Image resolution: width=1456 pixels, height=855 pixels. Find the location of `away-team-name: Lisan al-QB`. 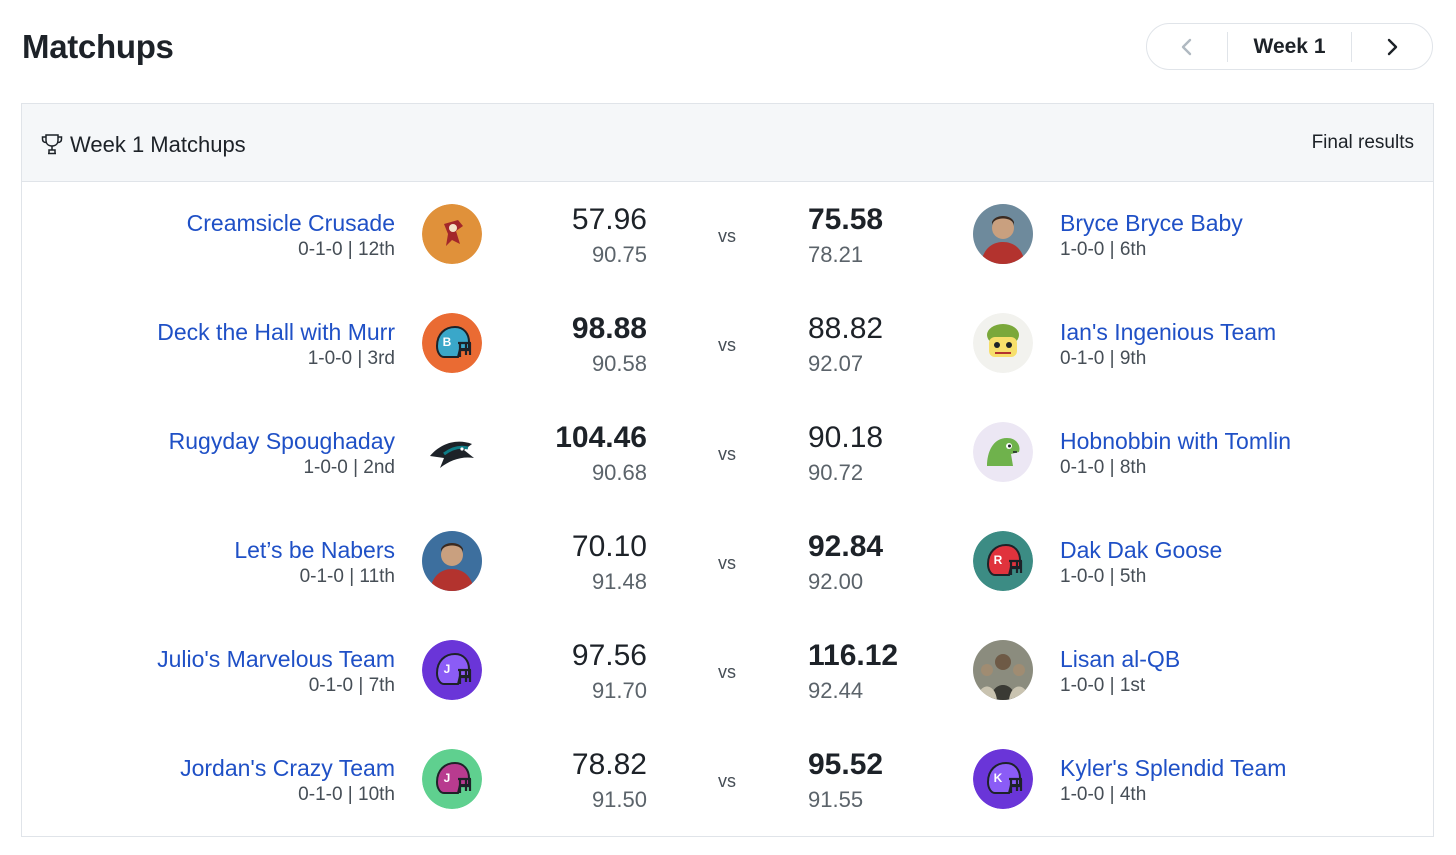

away-team-name: Lisan al-QB is located at coordinates (1120, 659).